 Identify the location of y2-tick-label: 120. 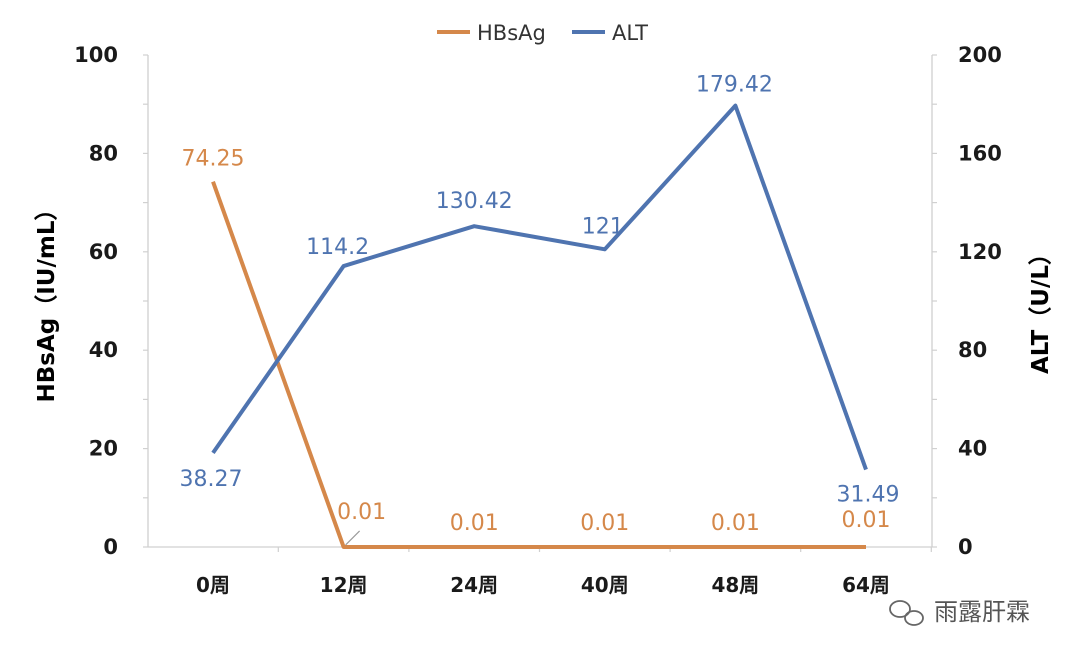
(980, 252).